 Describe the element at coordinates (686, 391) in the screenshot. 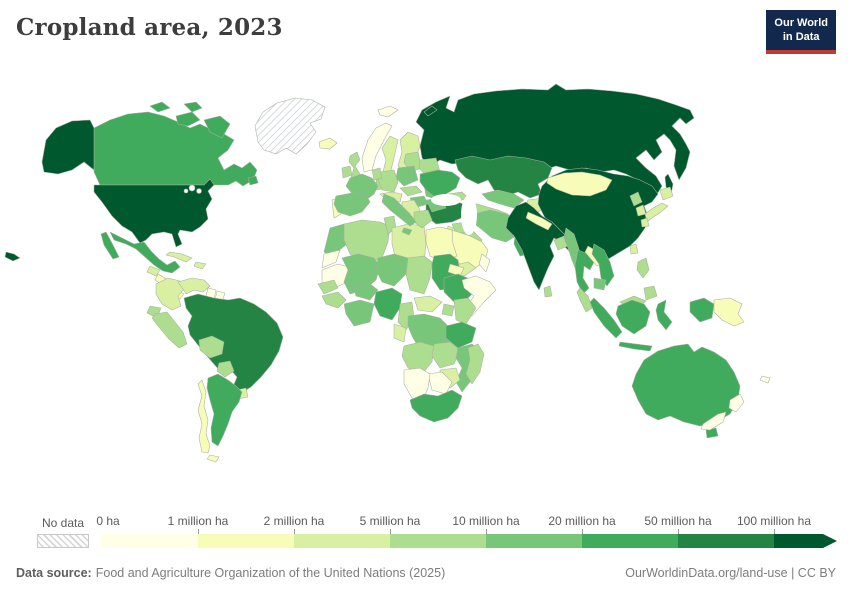

I see `country-australia` at that location.